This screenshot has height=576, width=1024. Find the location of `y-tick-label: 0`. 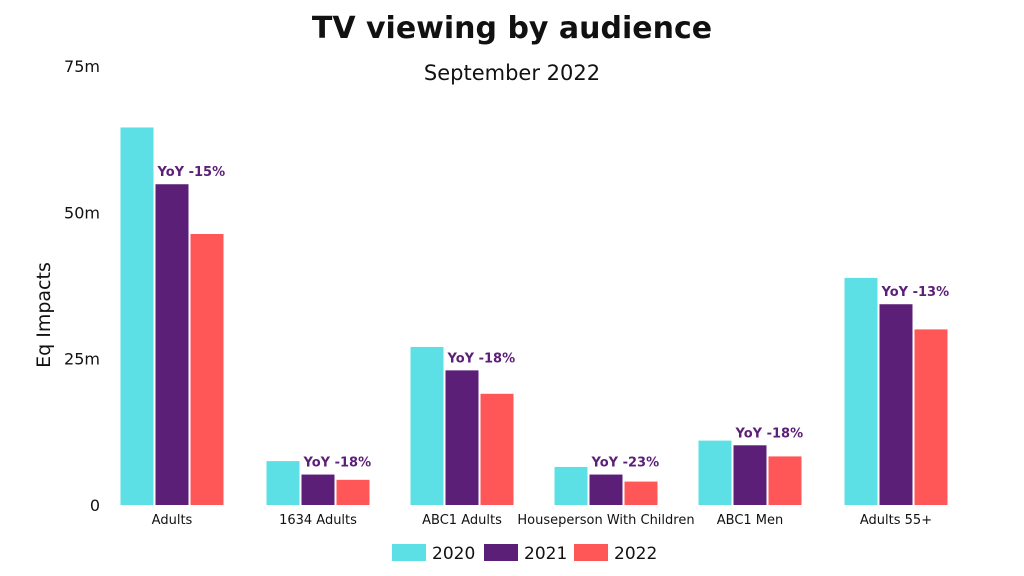

y-tick-label: 0 is located at coordinates (95, 505).